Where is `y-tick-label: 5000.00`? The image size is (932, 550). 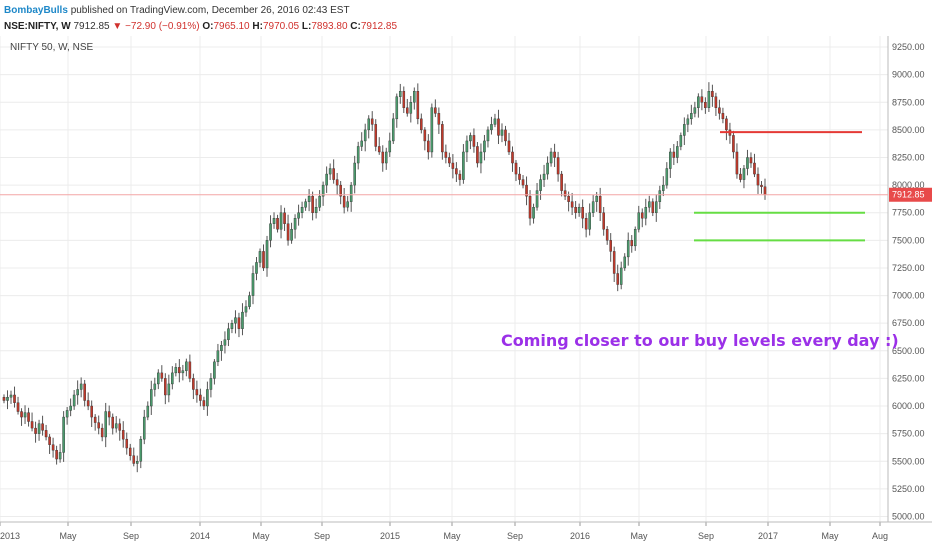 y-tick-label: 5000.00 is located at coordinates (908, 516).